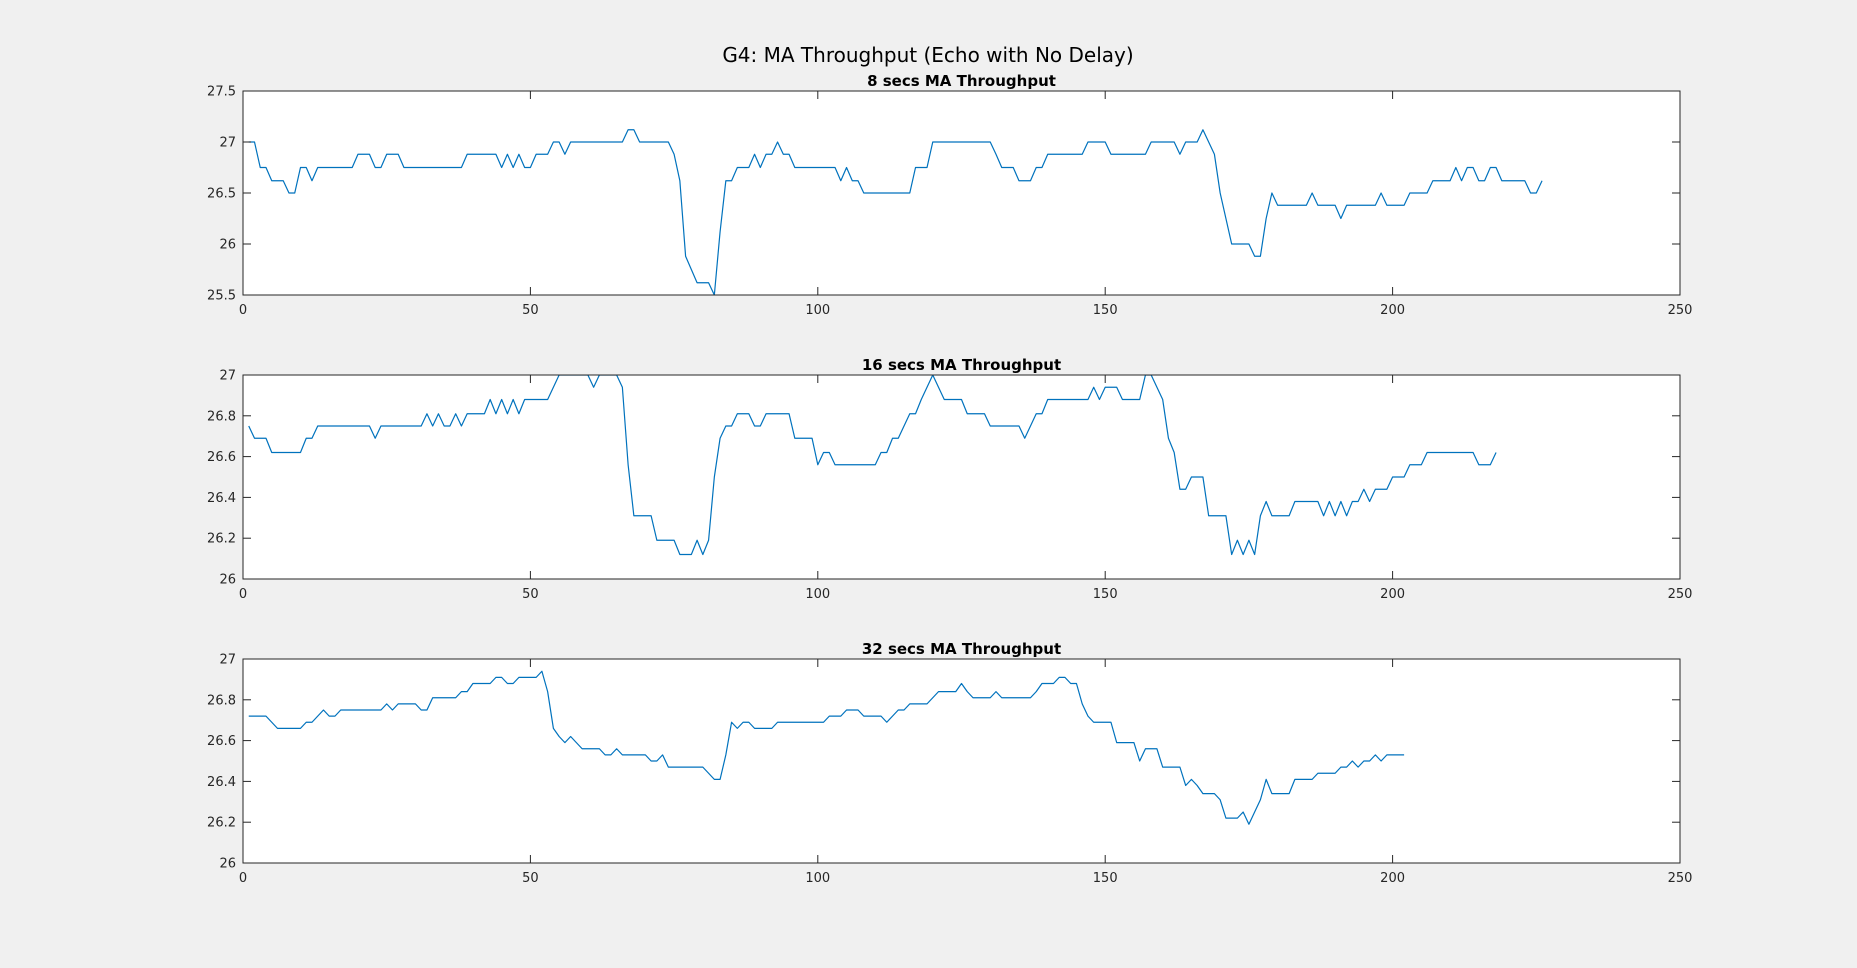 The image size is (1857, 968). Describe the element at coordinates (221, 296) in the screenshot. I see `y-tick-label: 25.5` at that location.